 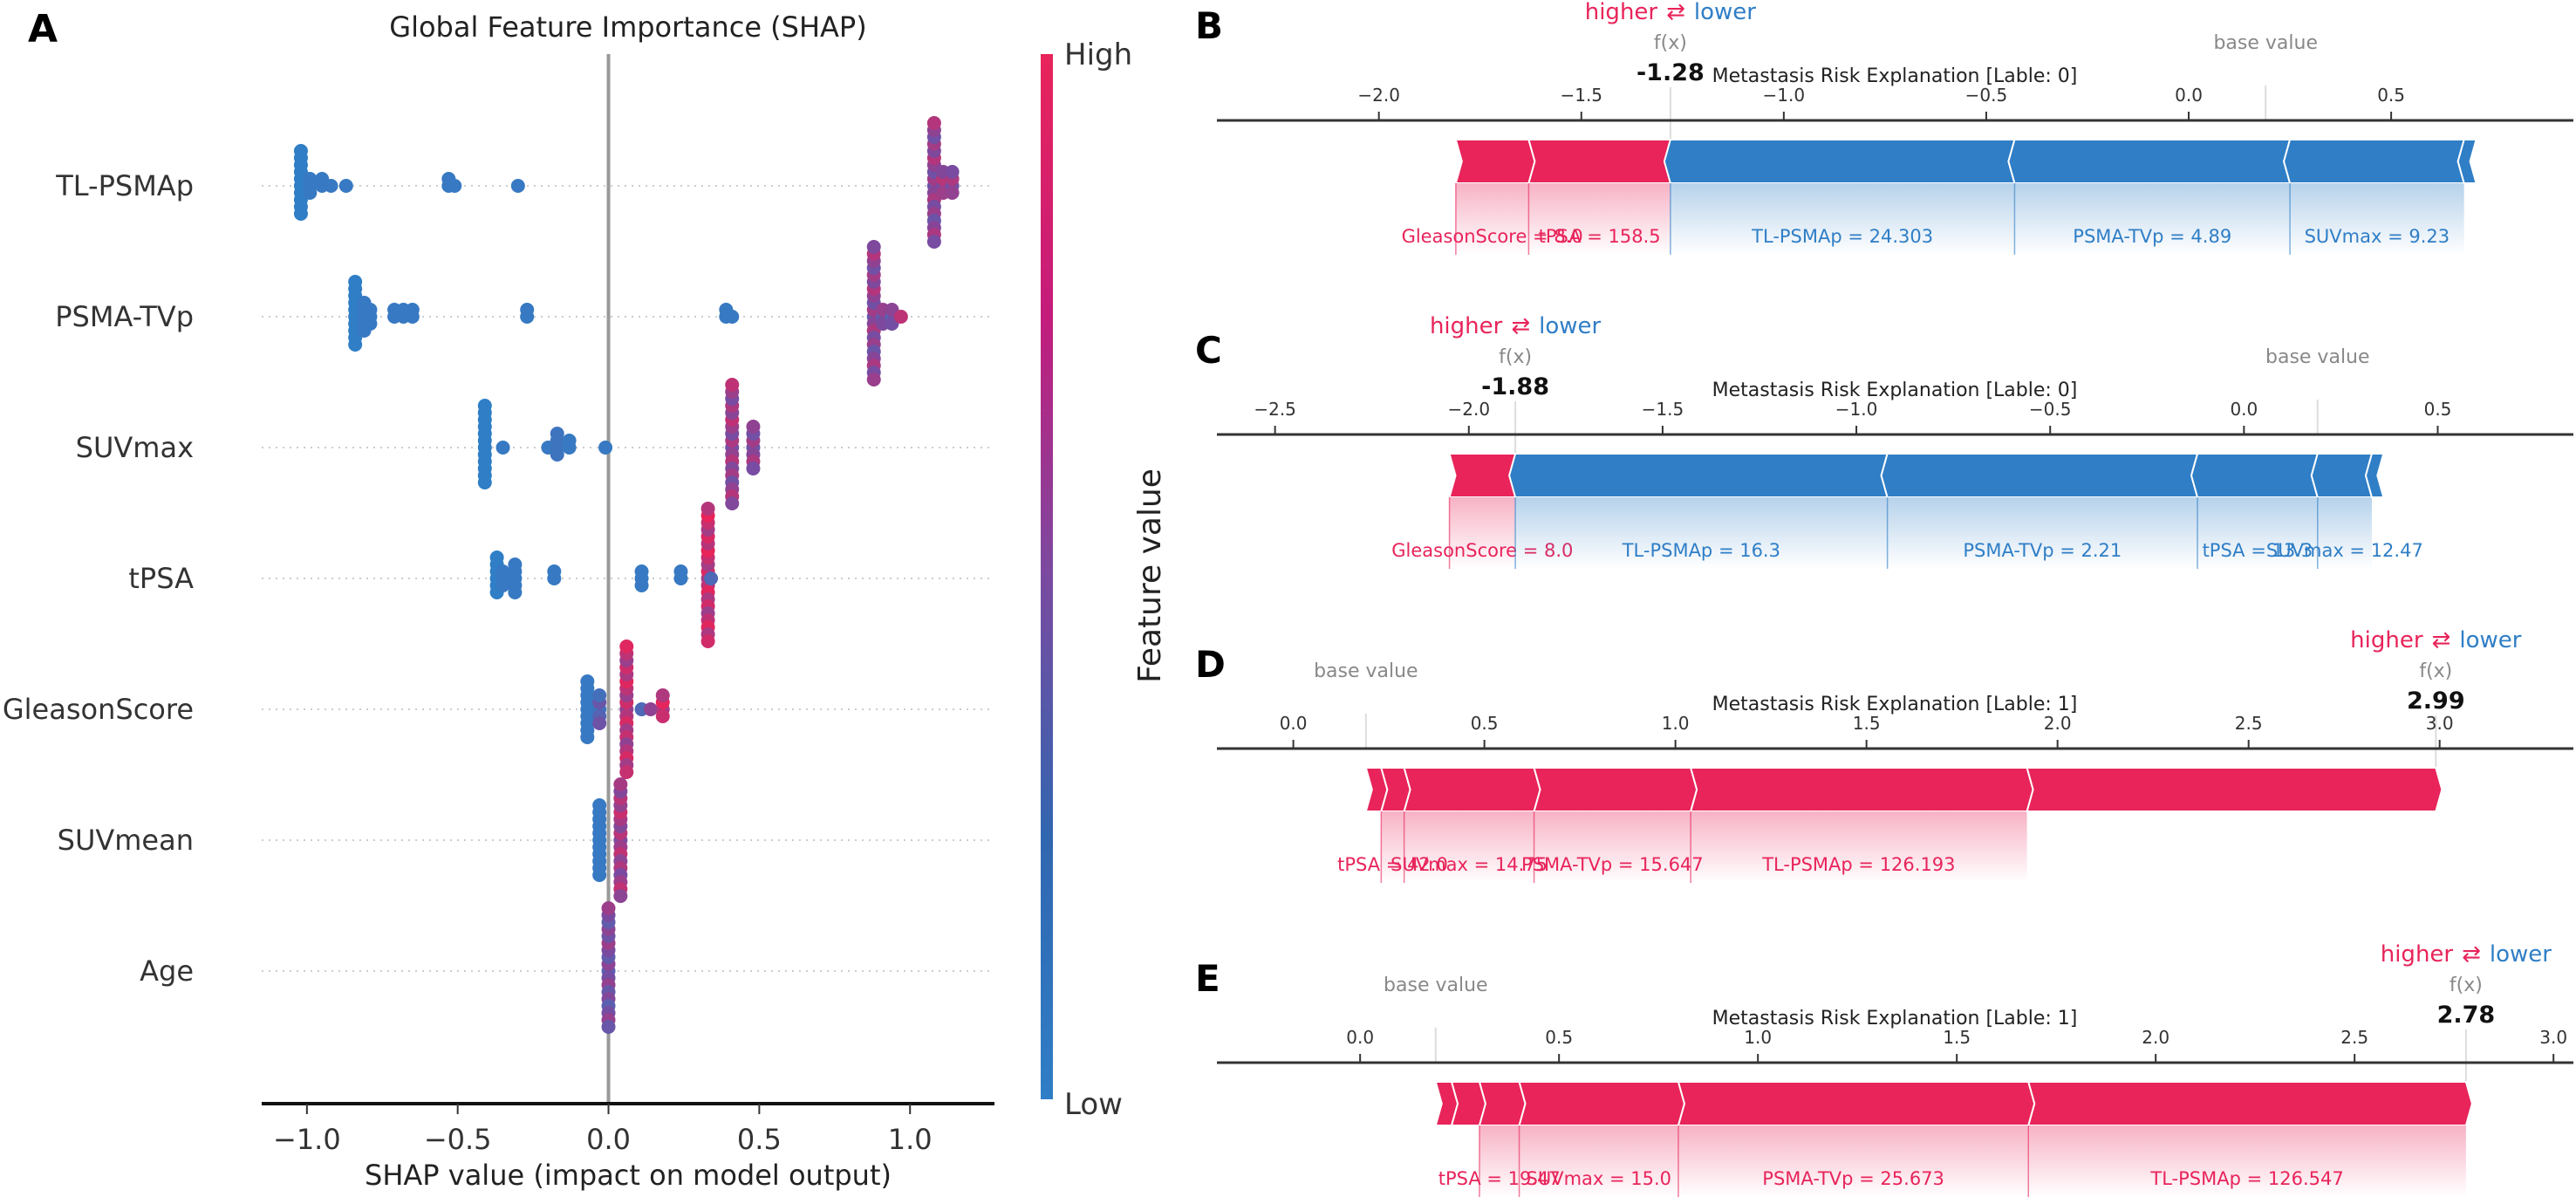 What do you see at coordinates (1209, 25) in the screenshot?
I see `panel-label-b: B` at bounding box center [1209, 25].